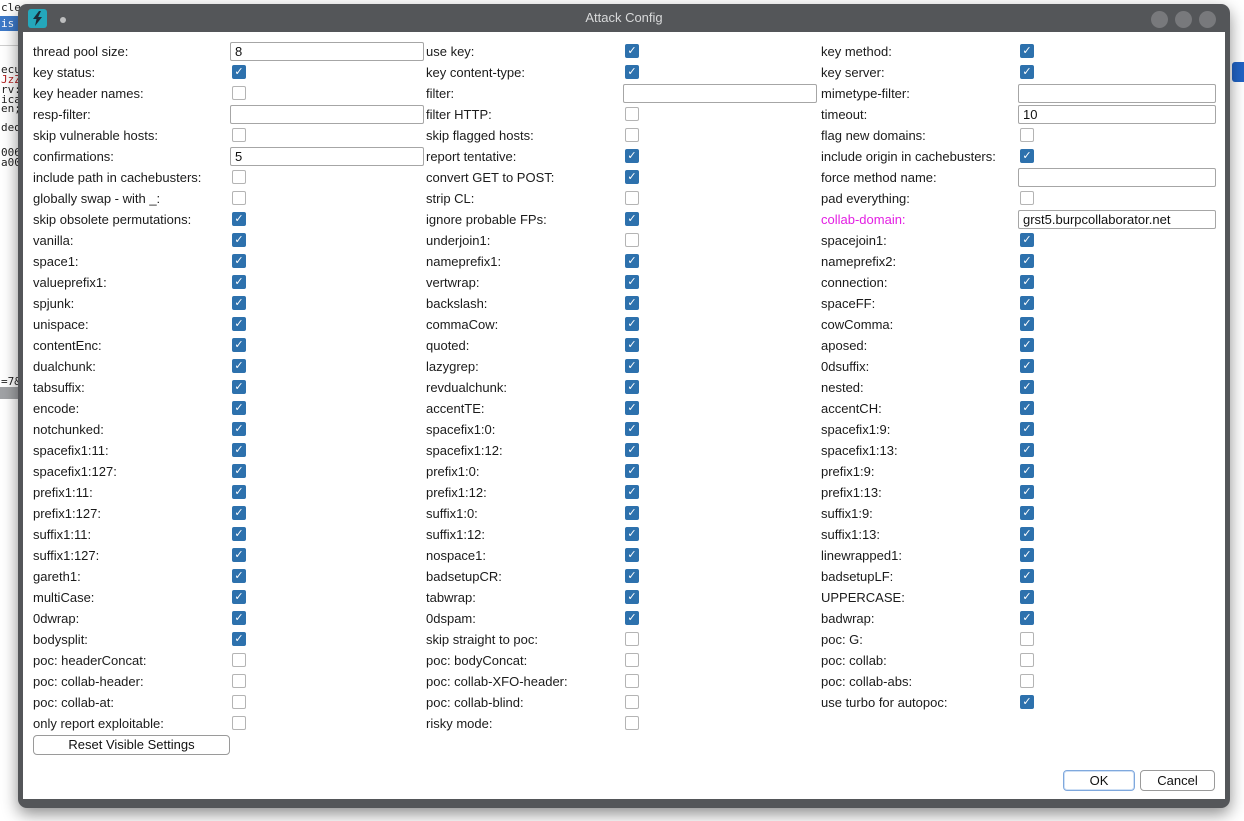 This screenshot has height=821, width=1244. I want to click on cancel-button: Cancel, so click(1177, 780).